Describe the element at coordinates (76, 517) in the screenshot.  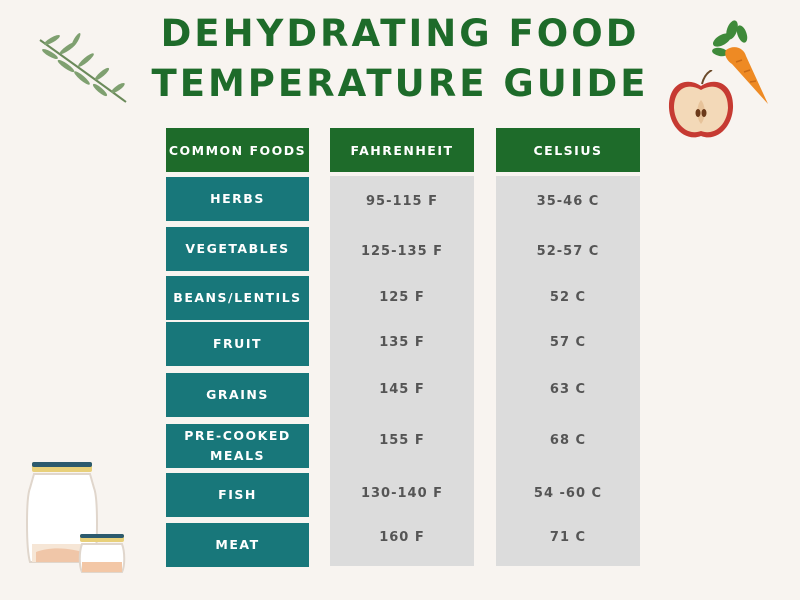
I see `jars-icon` at that location.